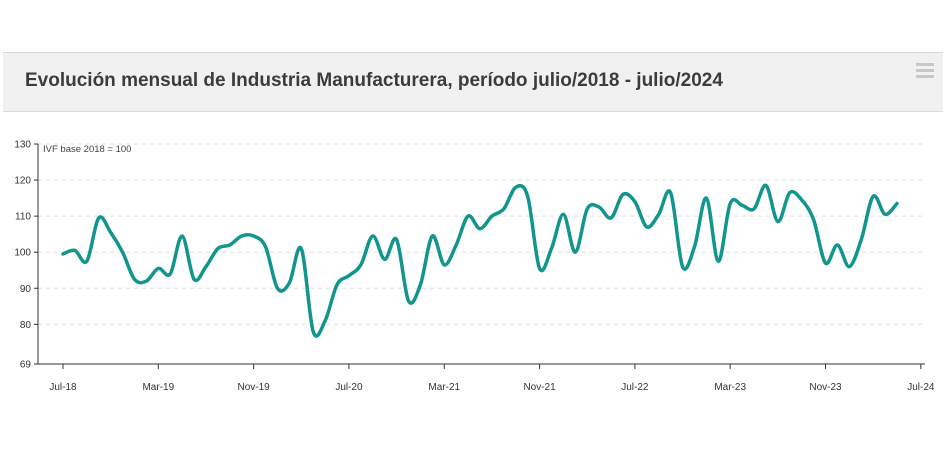 The height and width of the screenshot is (450, 945). Describe the element at coordinates (87, 149) in the screenshot. I see `y-axis-unit-label: IVF base 2018 = 100` at that location.